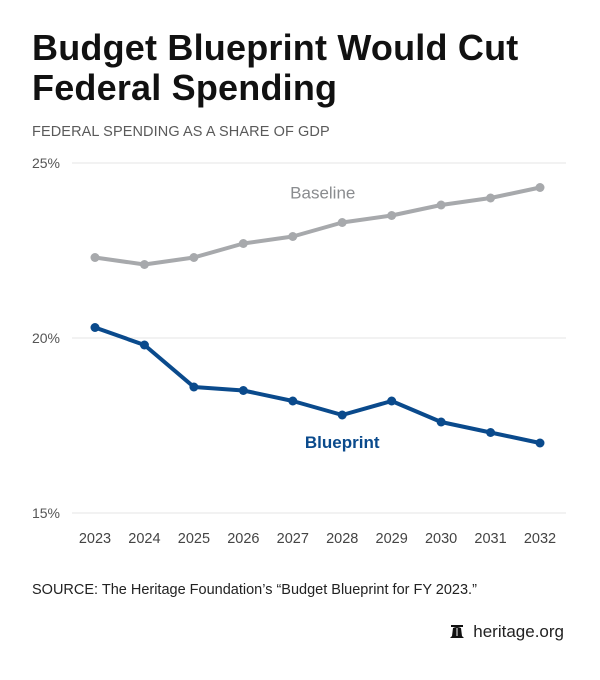 The image size is (600, 680). Describe the element at coordinates (322, 193) in the screenshot. I see `annotation-baseline: Baseline` at that location.